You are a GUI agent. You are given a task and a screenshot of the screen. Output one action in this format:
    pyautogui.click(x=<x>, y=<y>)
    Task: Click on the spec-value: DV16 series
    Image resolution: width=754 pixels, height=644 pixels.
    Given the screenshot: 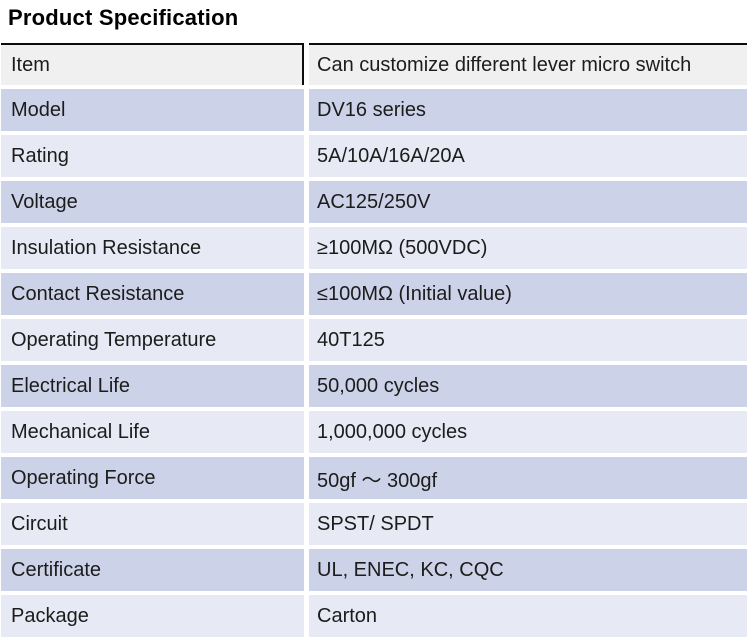 What is the action you would take?
    pyautogui.click(x=528, y=110)
    